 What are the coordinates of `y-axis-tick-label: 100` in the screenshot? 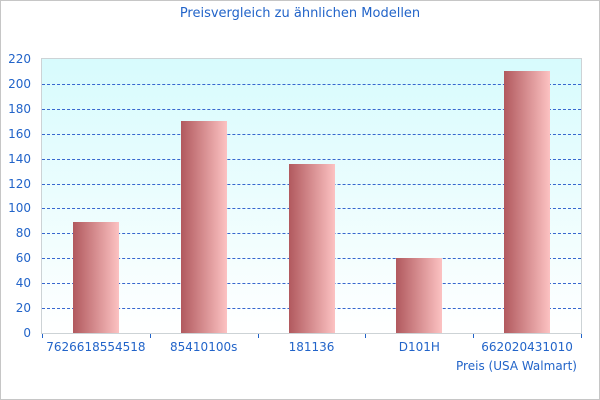 It's located at (19, 208).